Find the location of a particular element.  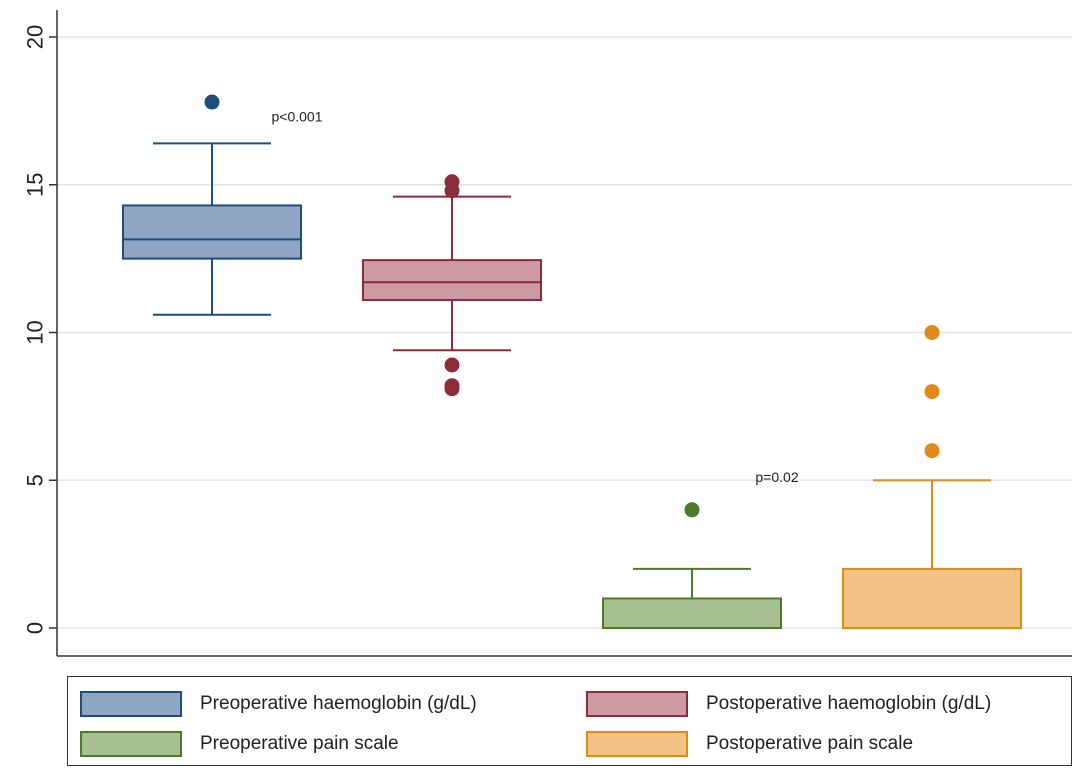

y-tick-label: 20 is located at coordinates (35, 37).